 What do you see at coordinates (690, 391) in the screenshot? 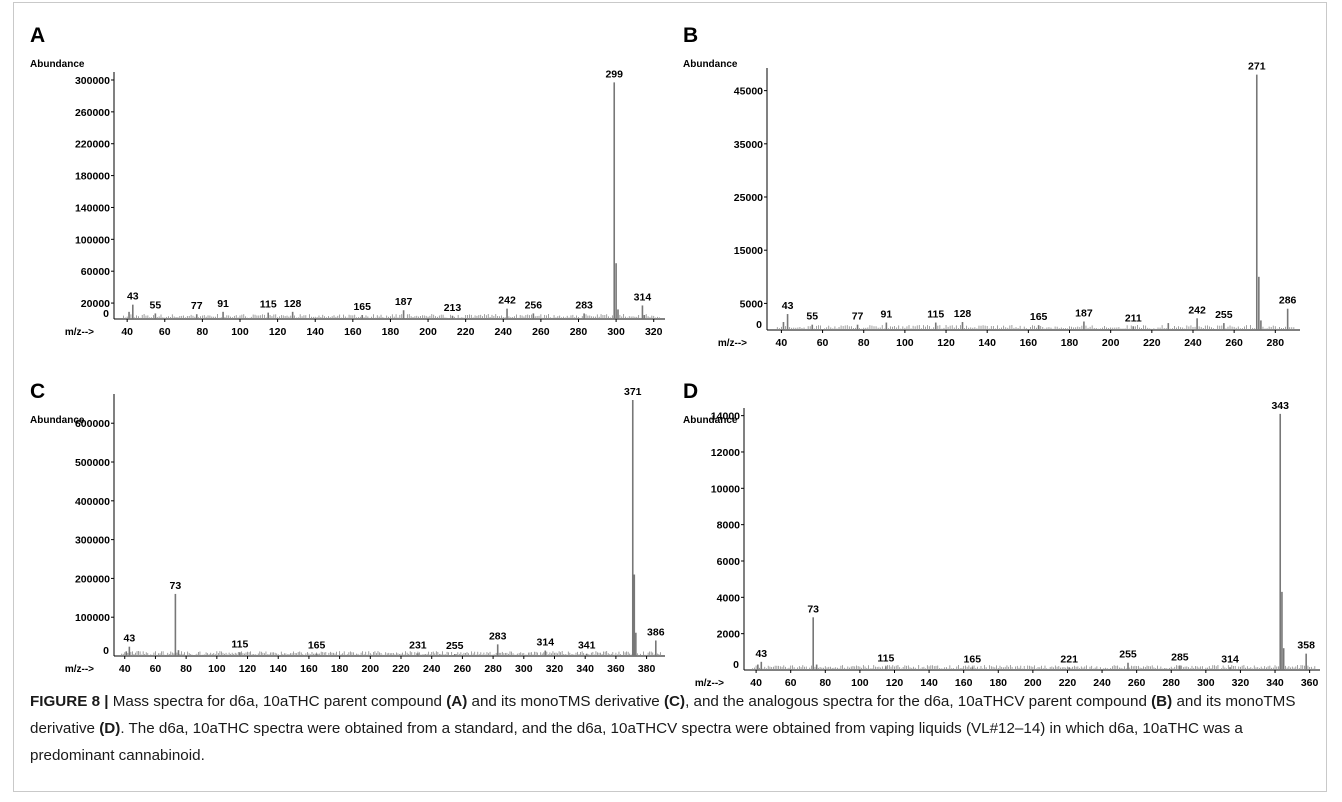
I see `panel-letter-D: D` at bounding box center [690, 391].